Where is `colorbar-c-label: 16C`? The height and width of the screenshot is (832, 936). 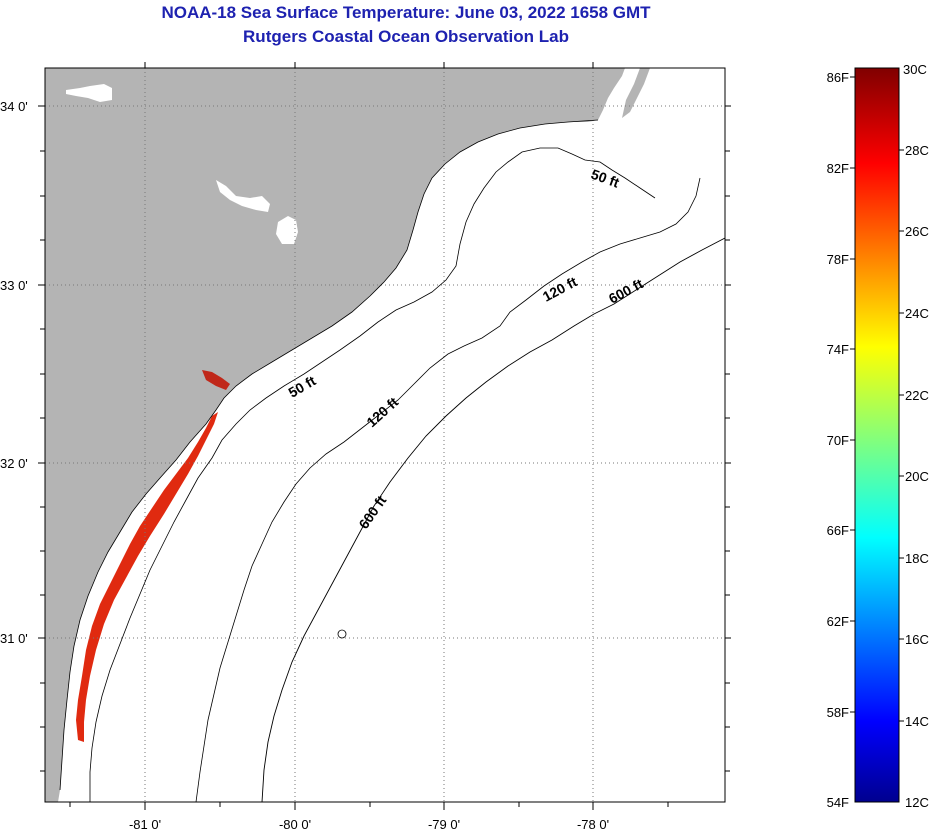
colorbar-c-label: 16C is located at coordinates (917, 639).